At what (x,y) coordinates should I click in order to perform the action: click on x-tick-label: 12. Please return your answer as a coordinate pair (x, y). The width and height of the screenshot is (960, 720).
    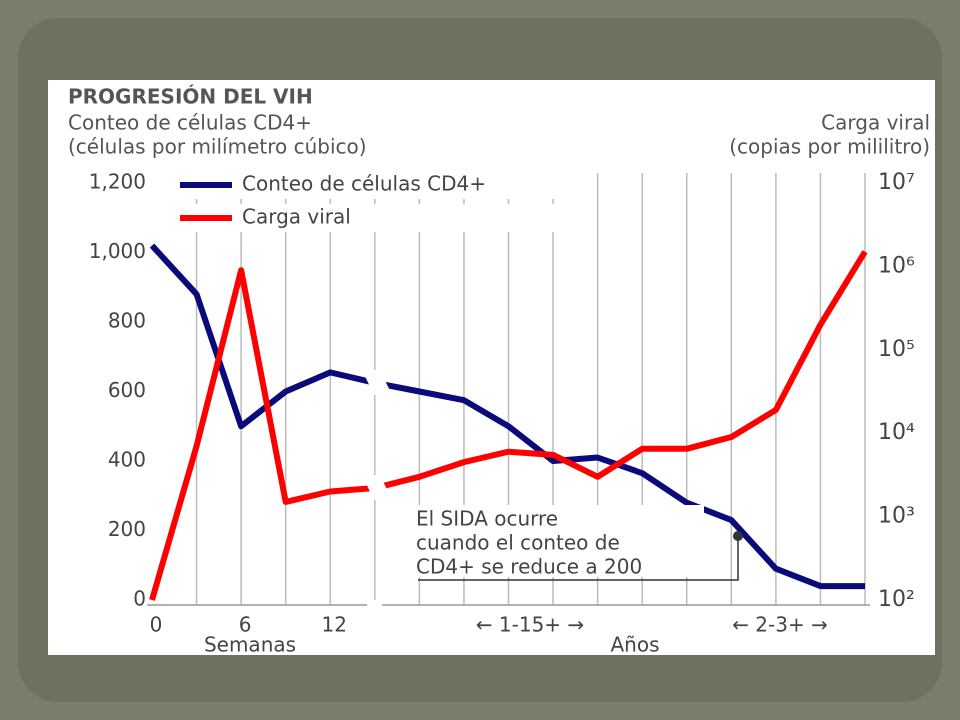
    Looking at the image, I should click on (334, 625).